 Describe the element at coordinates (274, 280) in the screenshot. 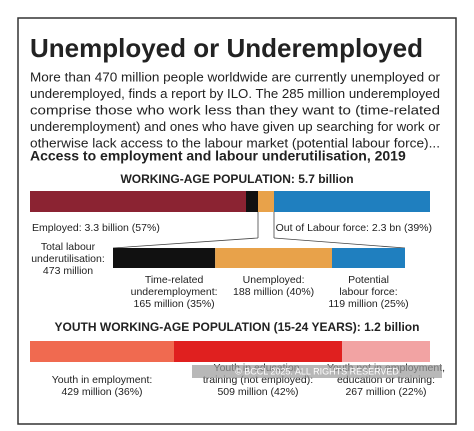

I see `segment-label: Unemployed:` at that location.